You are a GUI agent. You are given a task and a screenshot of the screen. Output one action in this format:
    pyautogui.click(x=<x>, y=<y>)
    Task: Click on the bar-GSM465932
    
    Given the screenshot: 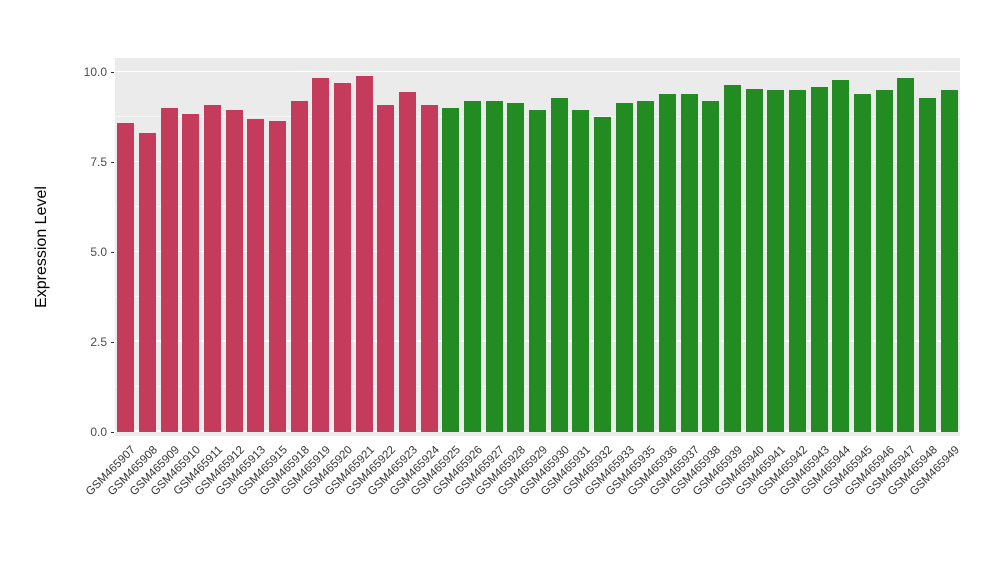 What is the action you would take?
    pyautogui.click(x=602, y=274)
    